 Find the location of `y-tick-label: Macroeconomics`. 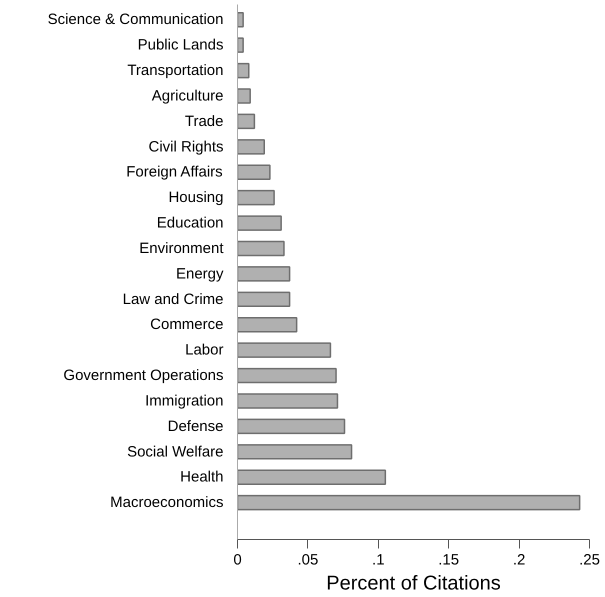

y-tick-label: Macroeconomics is located at coordinates (167, 503).